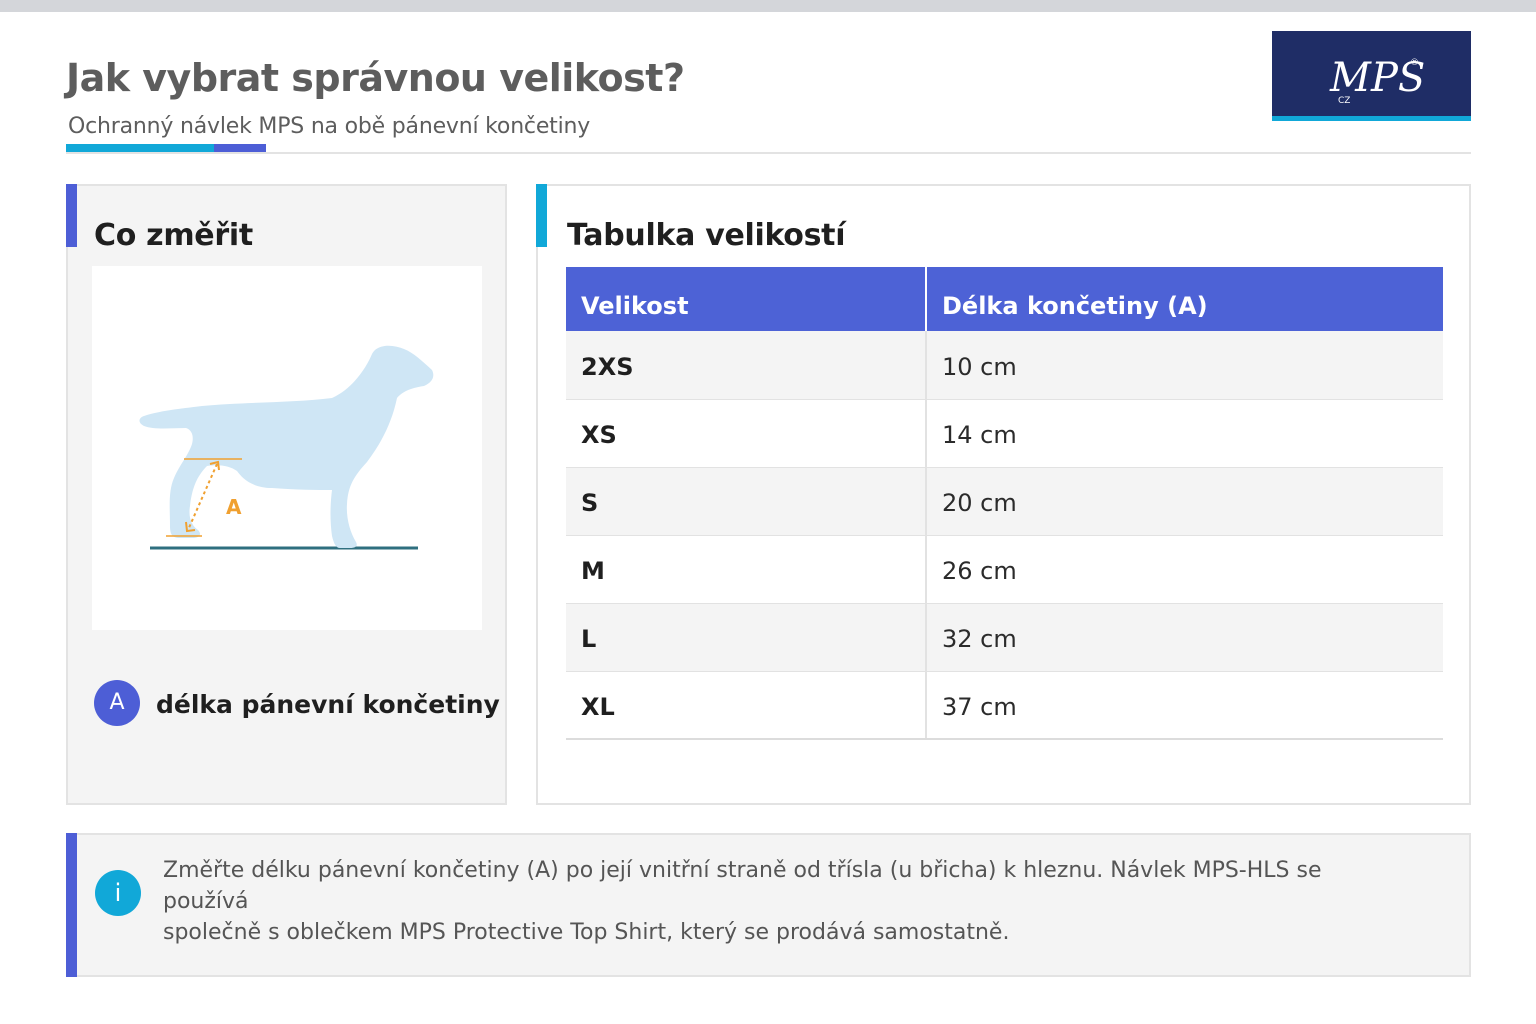 This screenshot has height=1024, width=1536. I want to click on table-row: XL 37 cm, so click(1004, 705).